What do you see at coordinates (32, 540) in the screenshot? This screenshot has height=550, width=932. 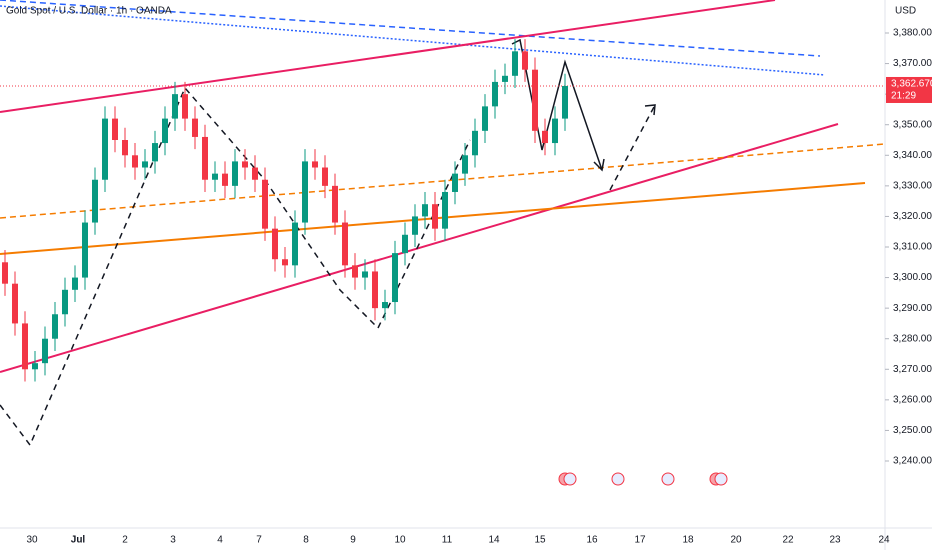 I see `x-tick-label: 30` at bounding box center [32, 540].